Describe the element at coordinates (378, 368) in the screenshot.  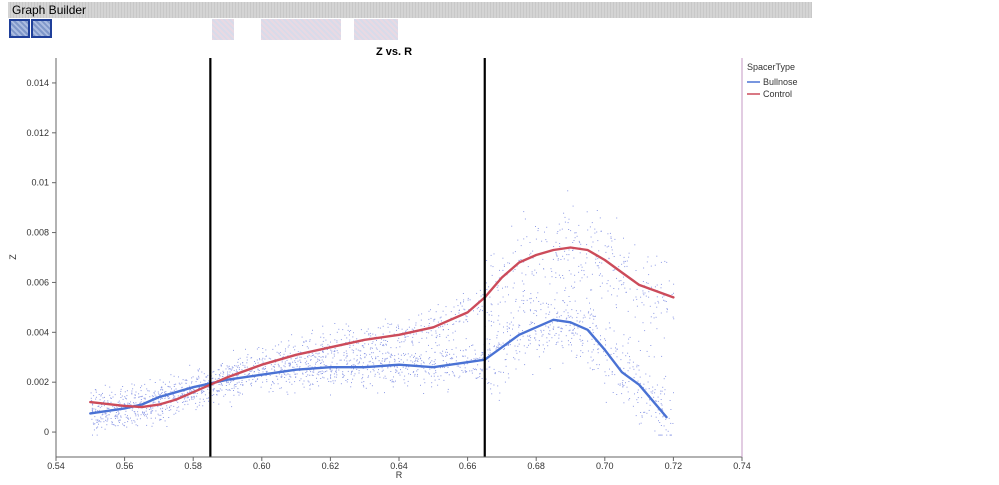
I see `series-line-bullnose` at that location.